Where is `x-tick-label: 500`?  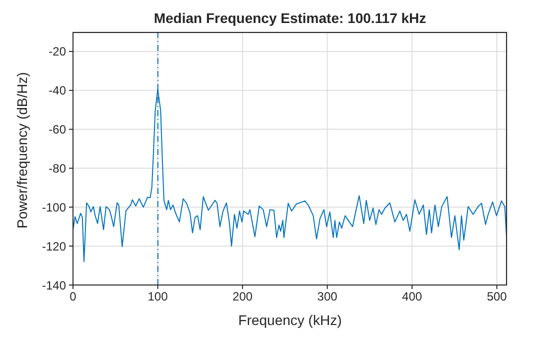 x-tick-label: 500 is located at coordinates (497, 297).